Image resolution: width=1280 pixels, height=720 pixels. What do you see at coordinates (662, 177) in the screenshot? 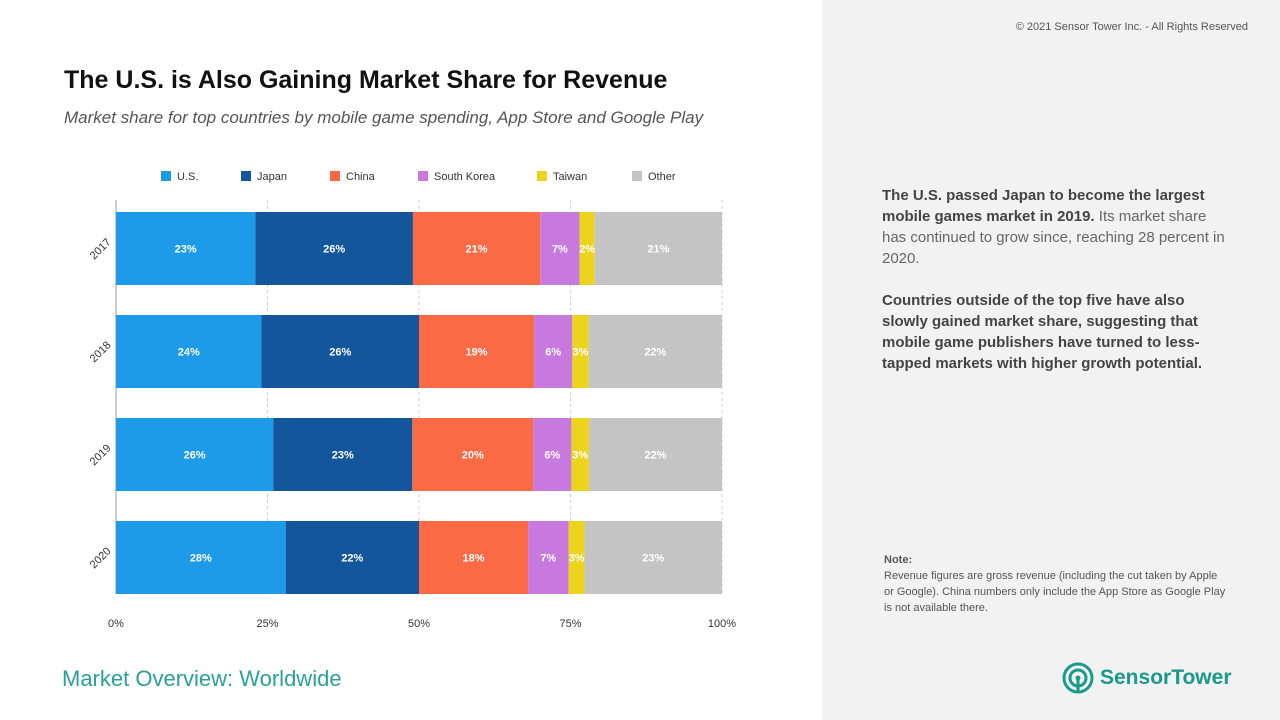
I see `legend-label: Other` at bounding box center [662, 177].